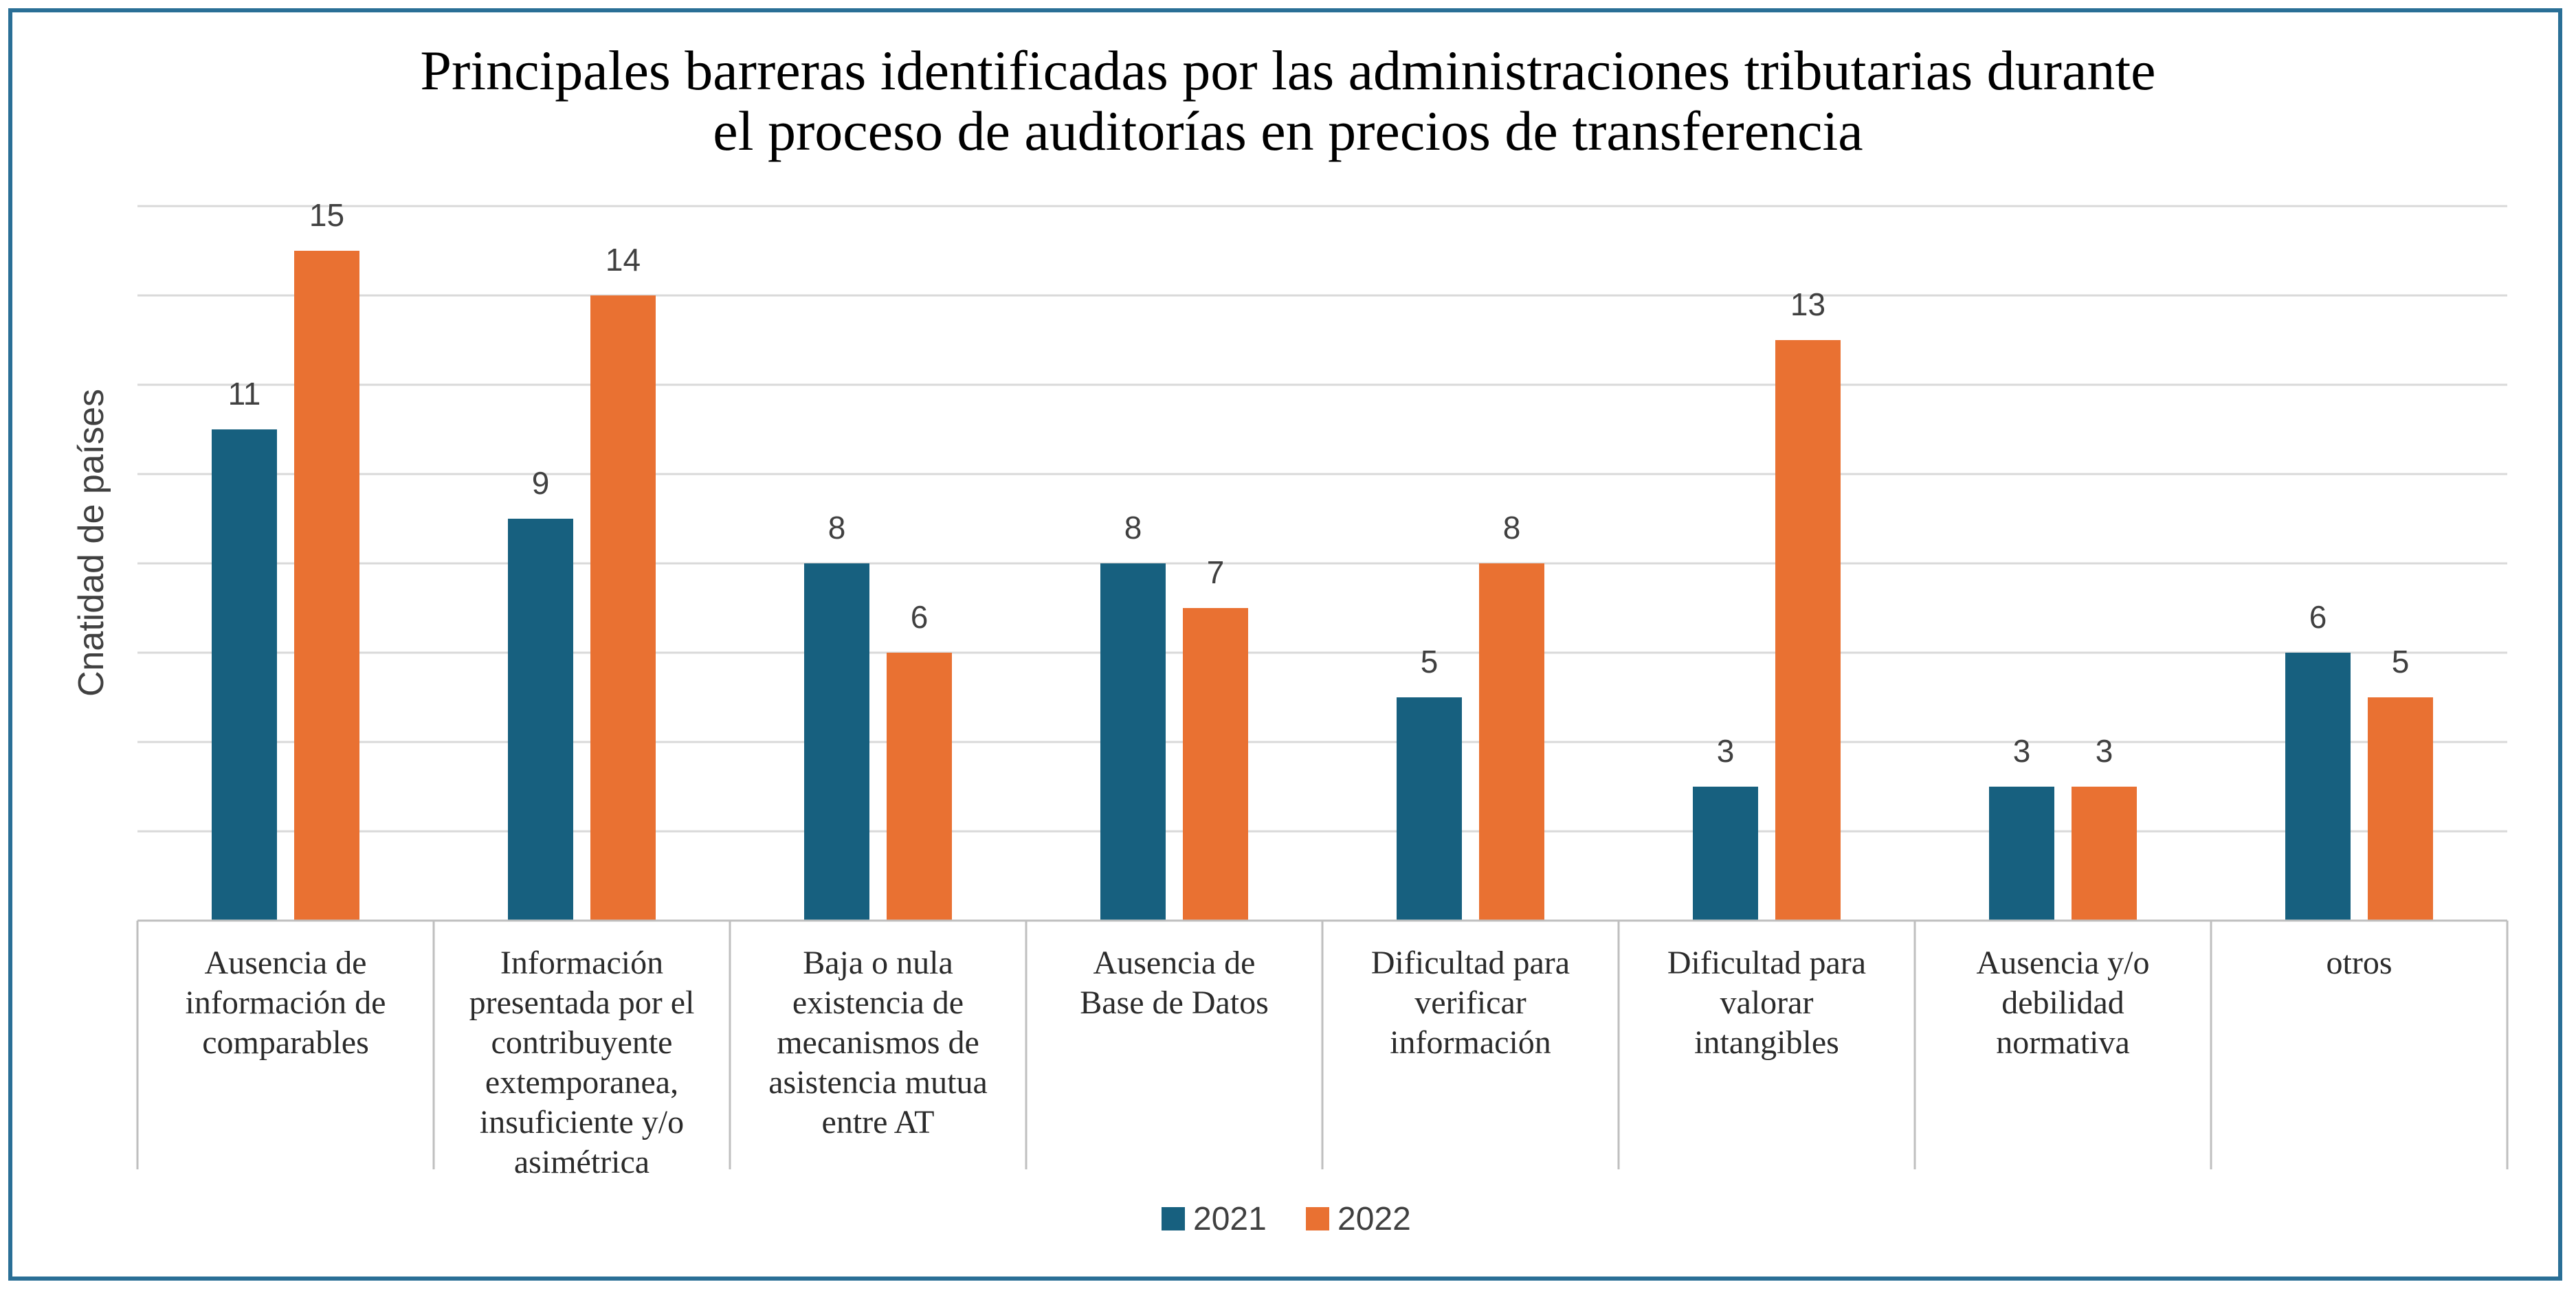  What do you see at coordinates (1174, 1003) in the screenshot?
I see `category-label-line: Base de Datos` at bounding box center [1174, 1003].